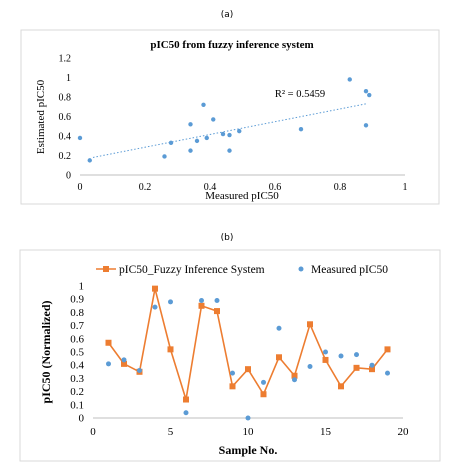 Image resolution: width=454 pixels, height=470 pixels. I want to click on chart-b-x-tick-label: 15, so click(326, 432).